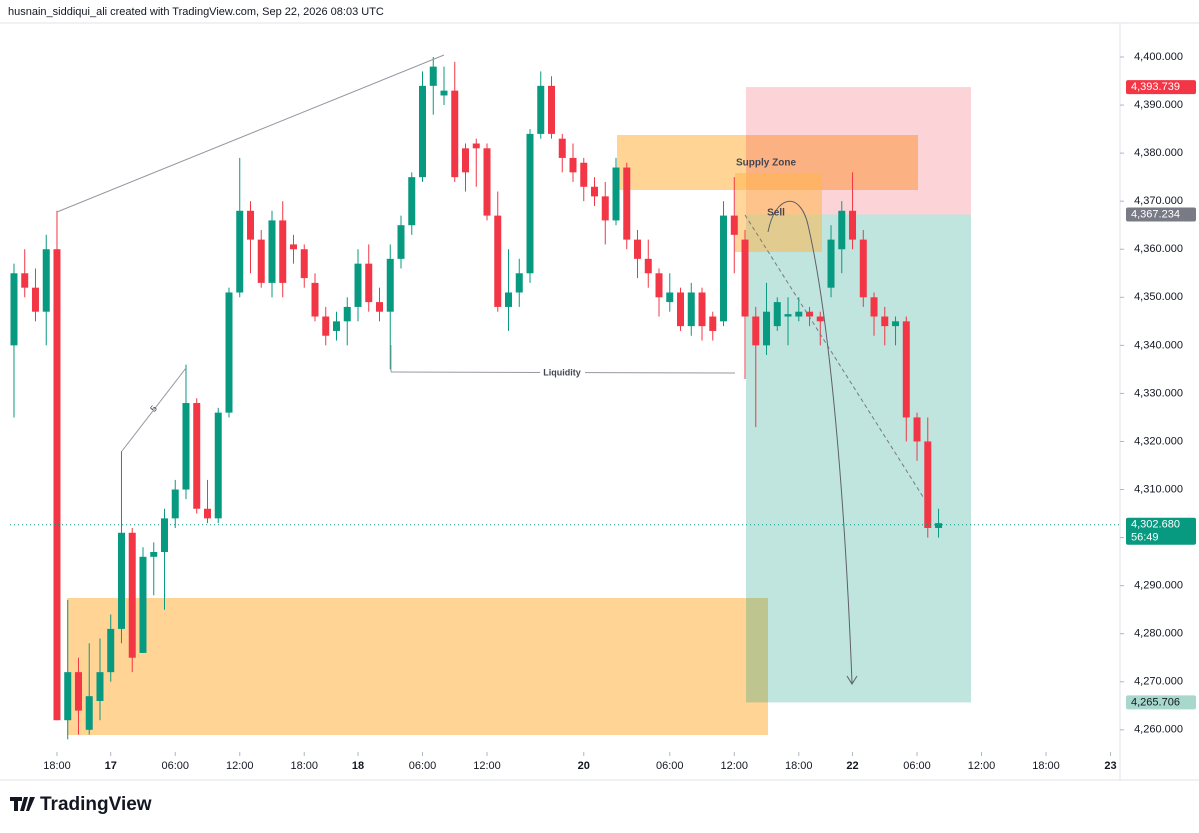  I want to click on x-tick-label: 18, so click(358, 766).